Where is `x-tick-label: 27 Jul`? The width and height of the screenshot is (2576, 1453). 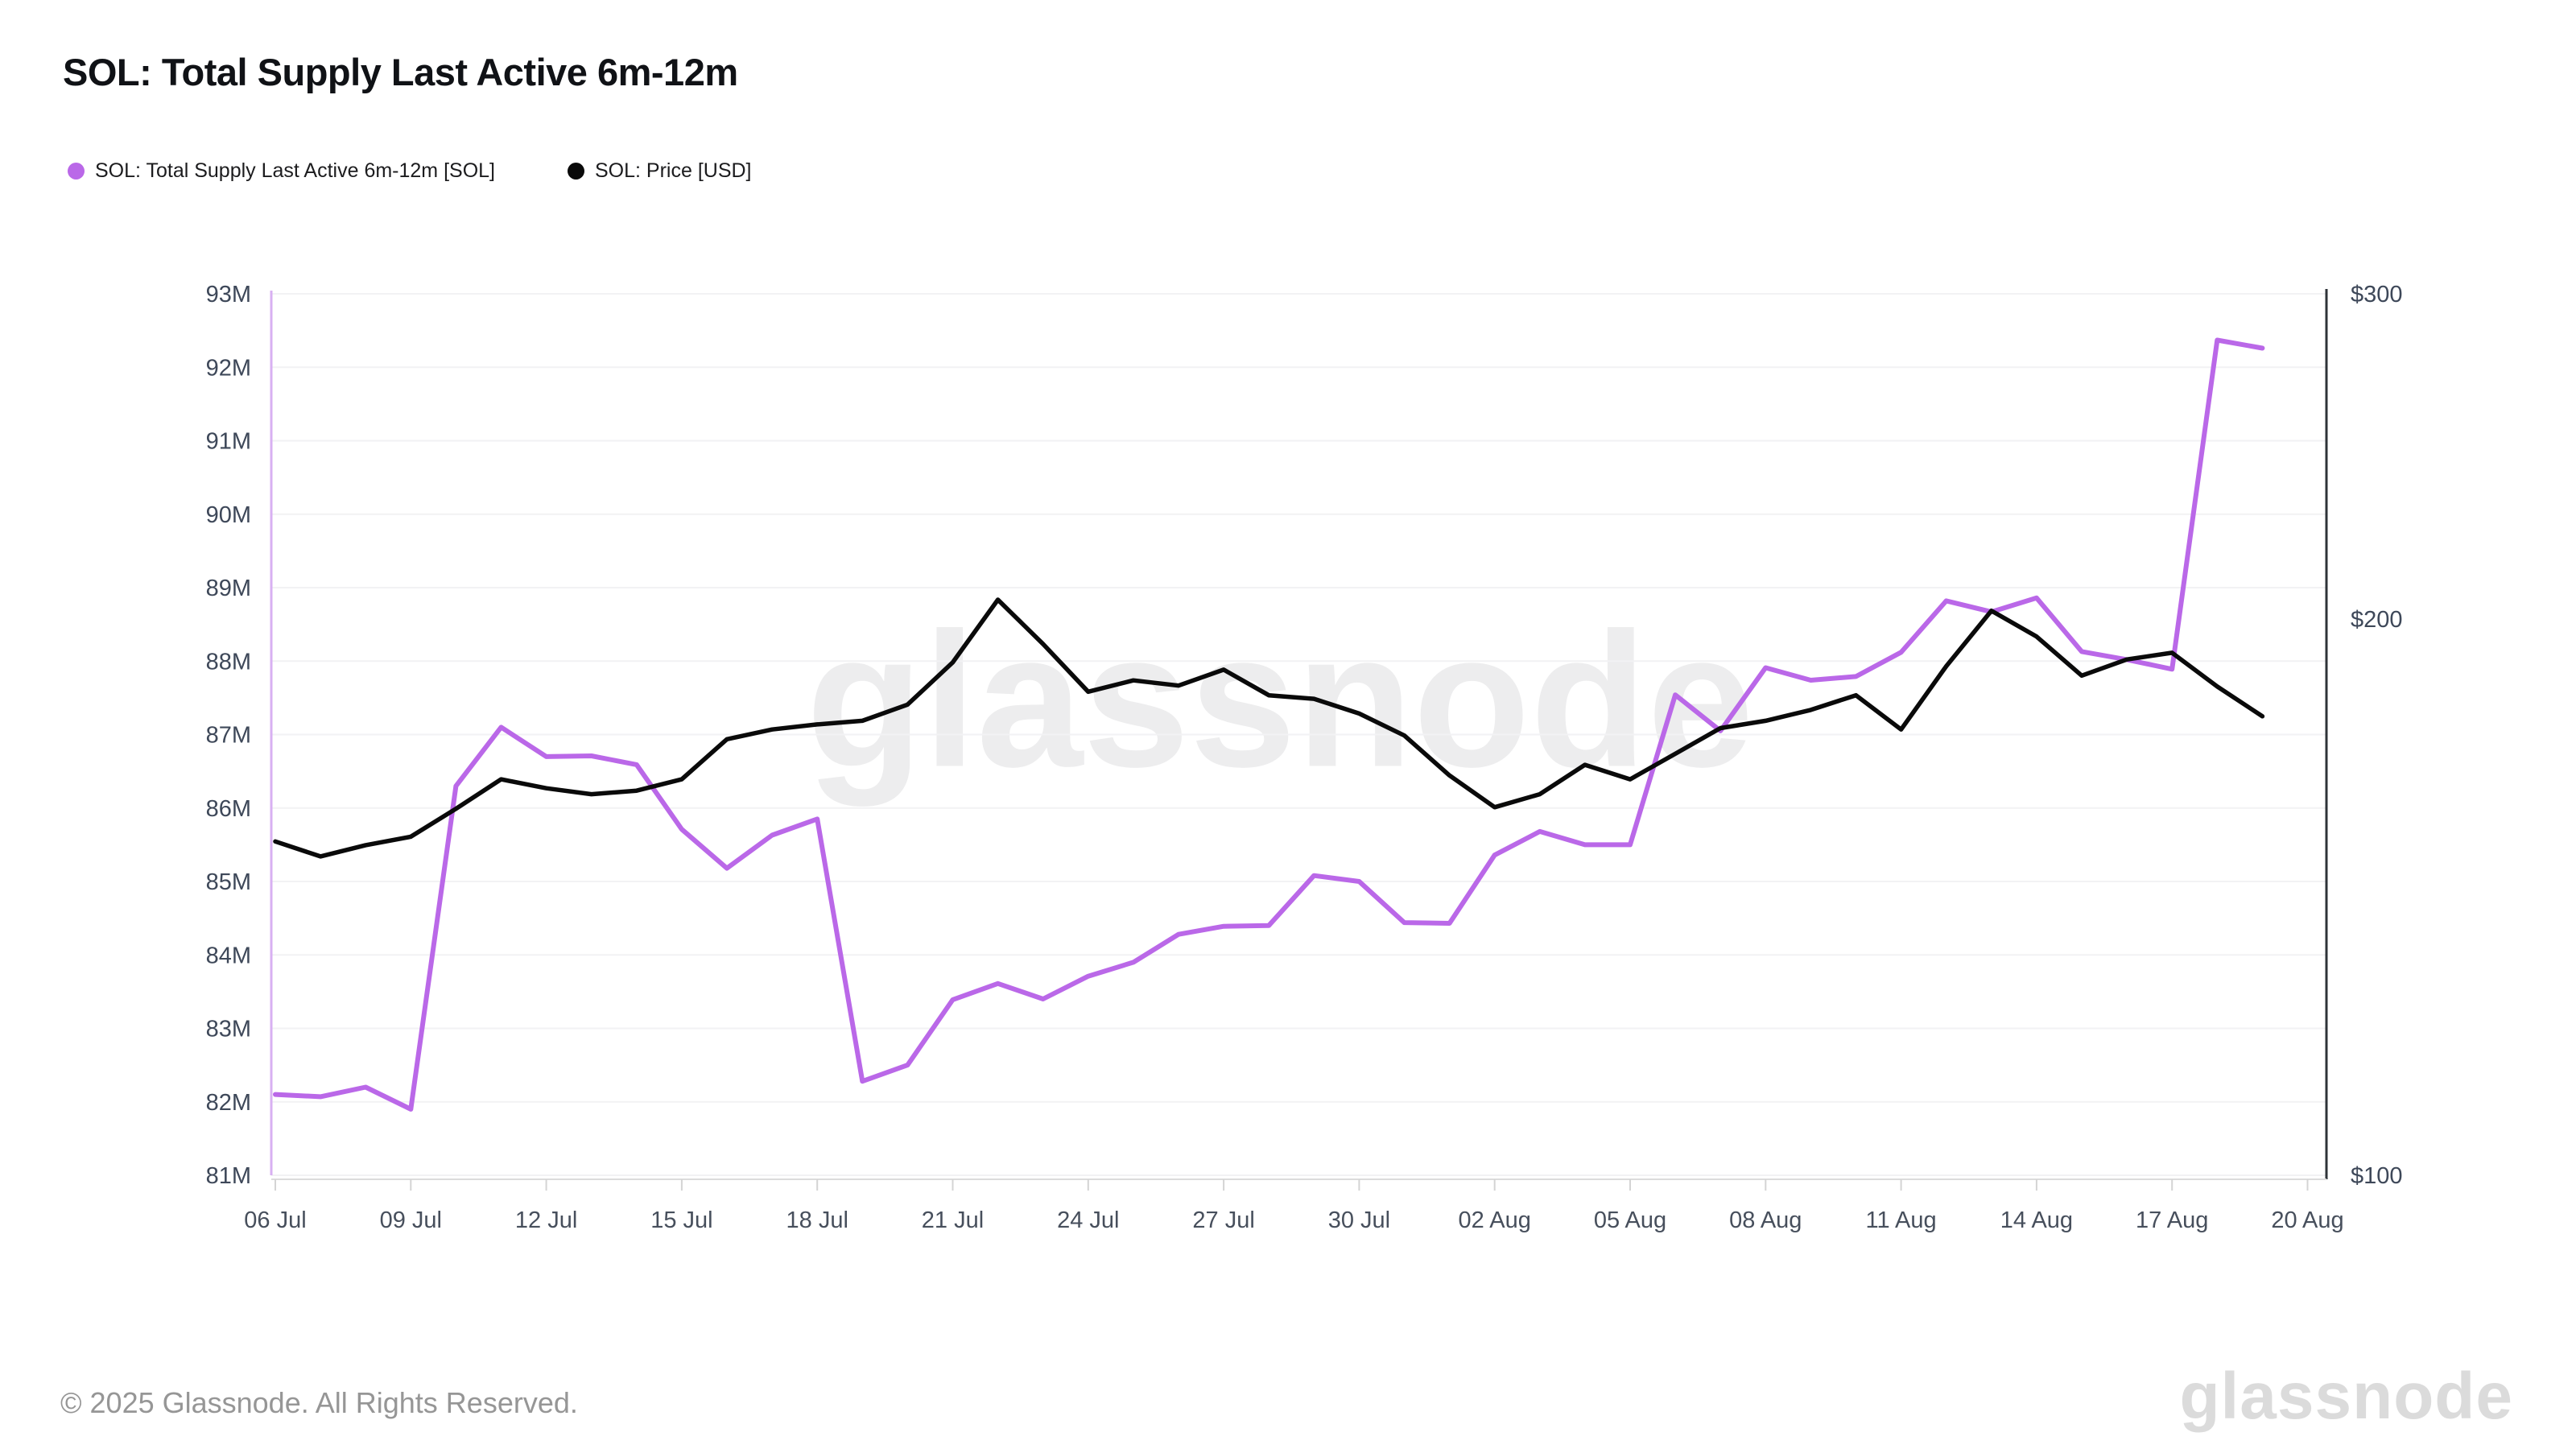 x-tick-label: 27 Jul is located at coordinates (1223, 1220).